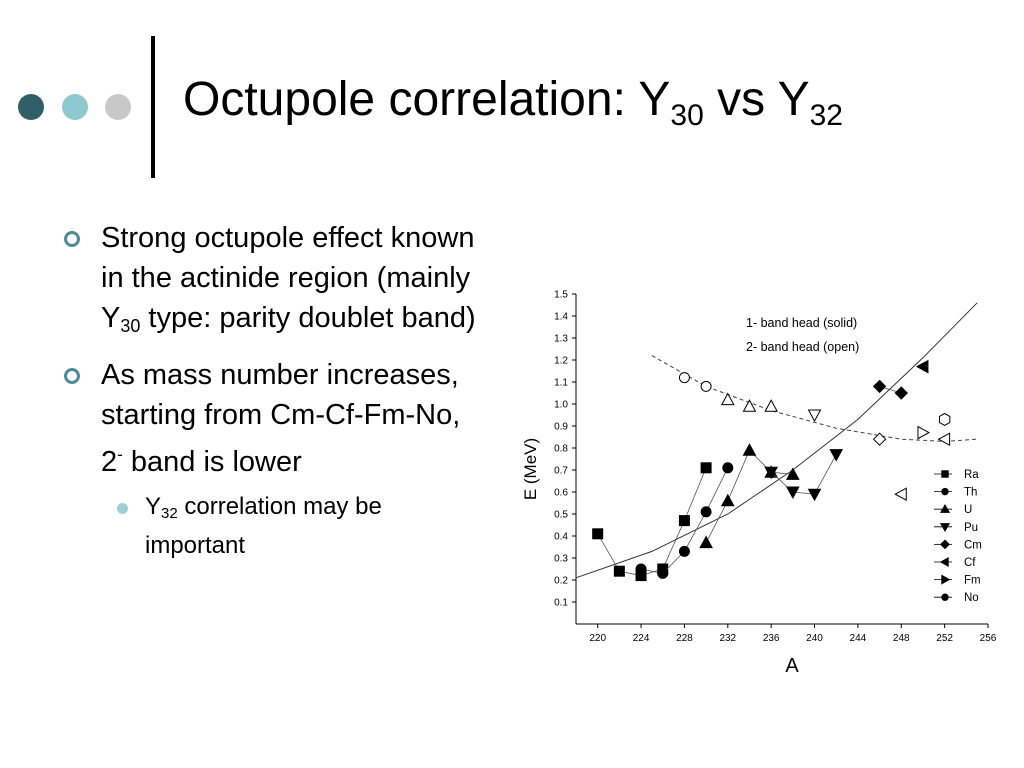 Image resolution: width=1024 pixels, height=768 pixels. Describe the element at coordinates (561, 361) in the screenshot. I see `y-tick-label: 1.2` at that location.